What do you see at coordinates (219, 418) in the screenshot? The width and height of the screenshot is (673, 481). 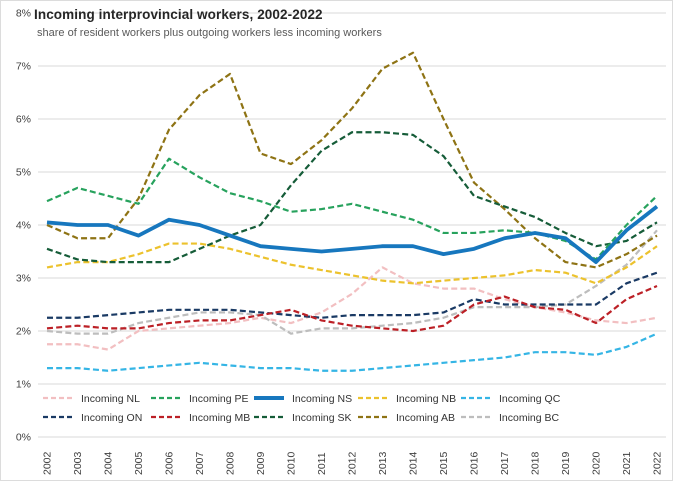 I see `legend-label: Incoming MB` at bounding box center [219, 418].